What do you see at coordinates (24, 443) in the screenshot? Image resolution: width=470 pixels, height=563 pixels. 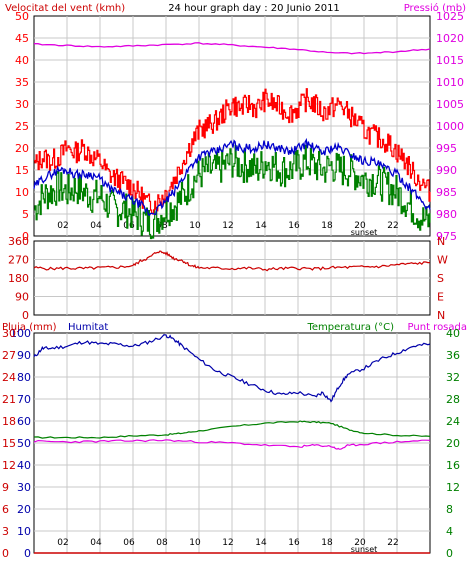 I see `humidity-axis-tick-label: 50` at bounding box center [24, 443].